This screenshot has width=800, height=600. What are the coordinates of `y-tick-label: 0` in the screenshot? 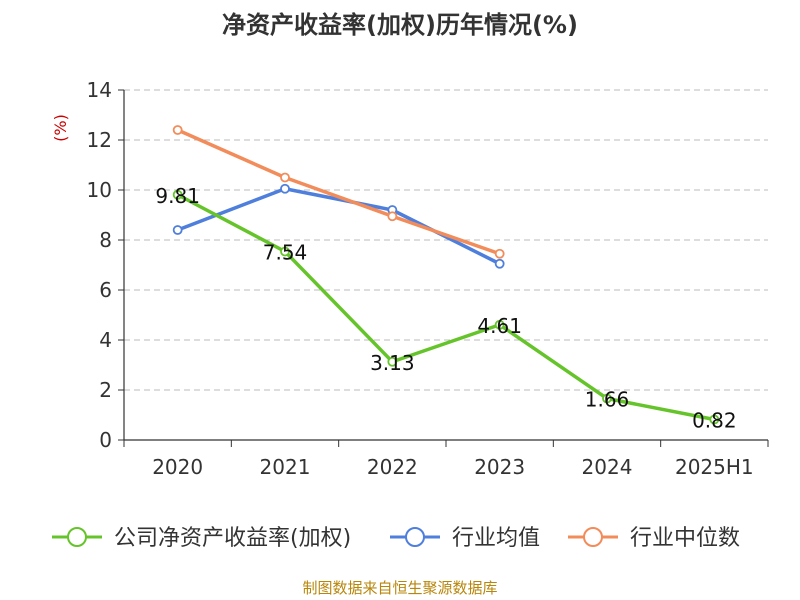 It's located at (105, 440).